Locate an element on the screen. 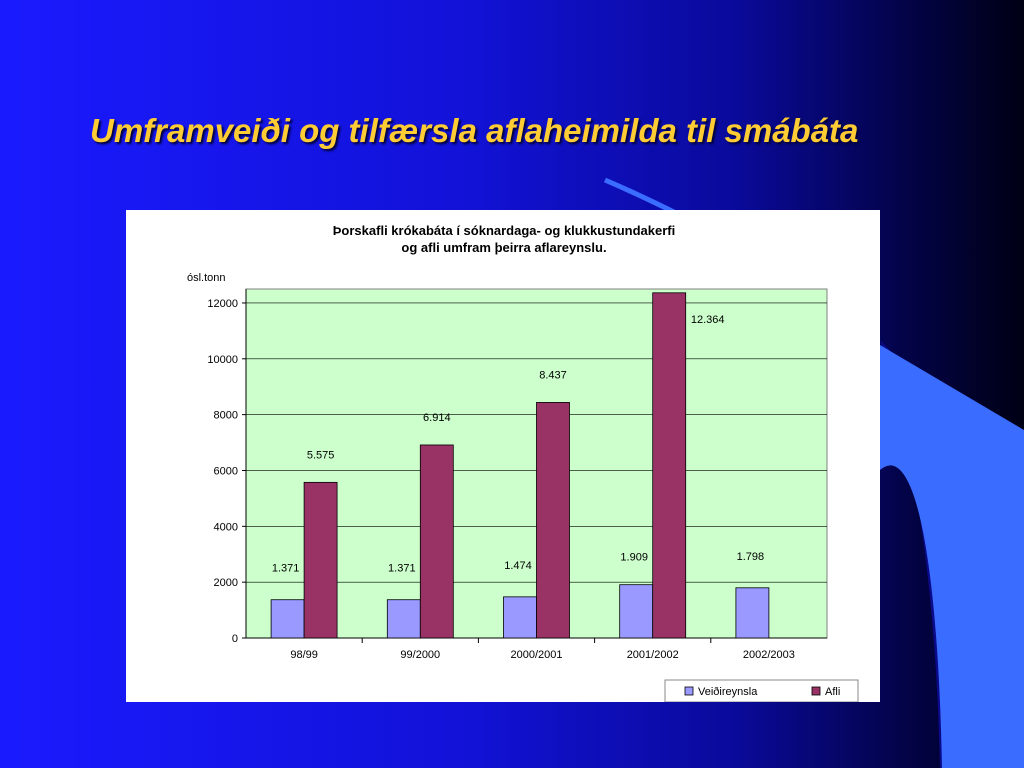 The image size is (1024, 768). legend-box is located at coordinates (761, 690).